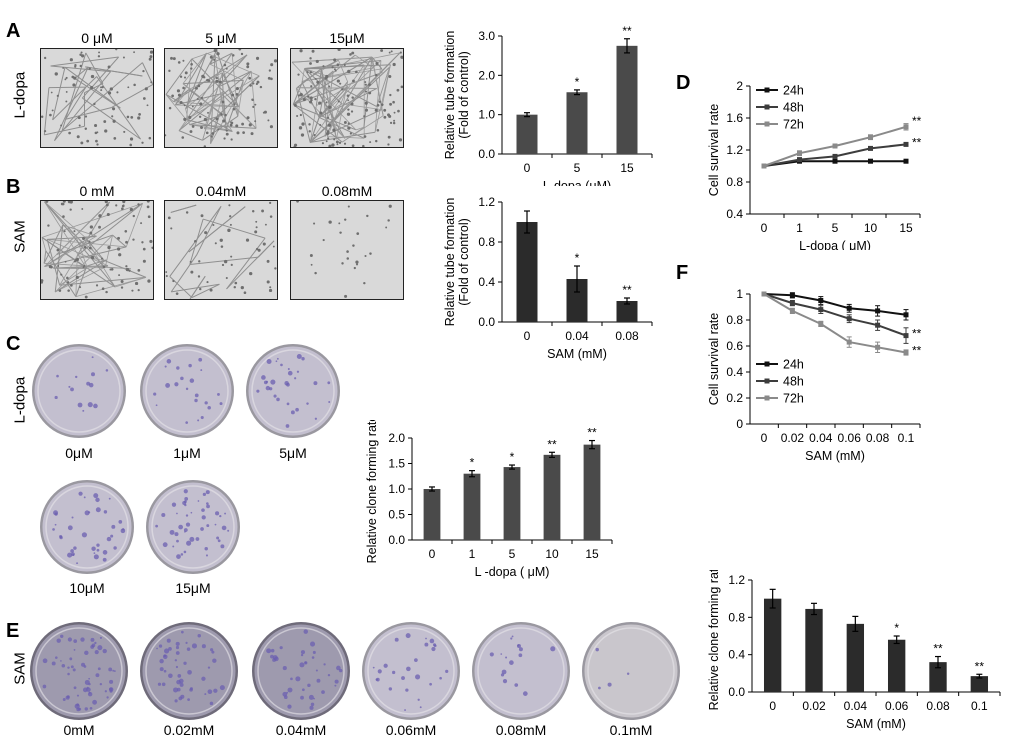 The height and width of the screenshot is (742, 1020). What do you see at coordinates (734, 150) in the screenshot?
I see `y-tick-label: 1.2` at bounding box center [734, 150].